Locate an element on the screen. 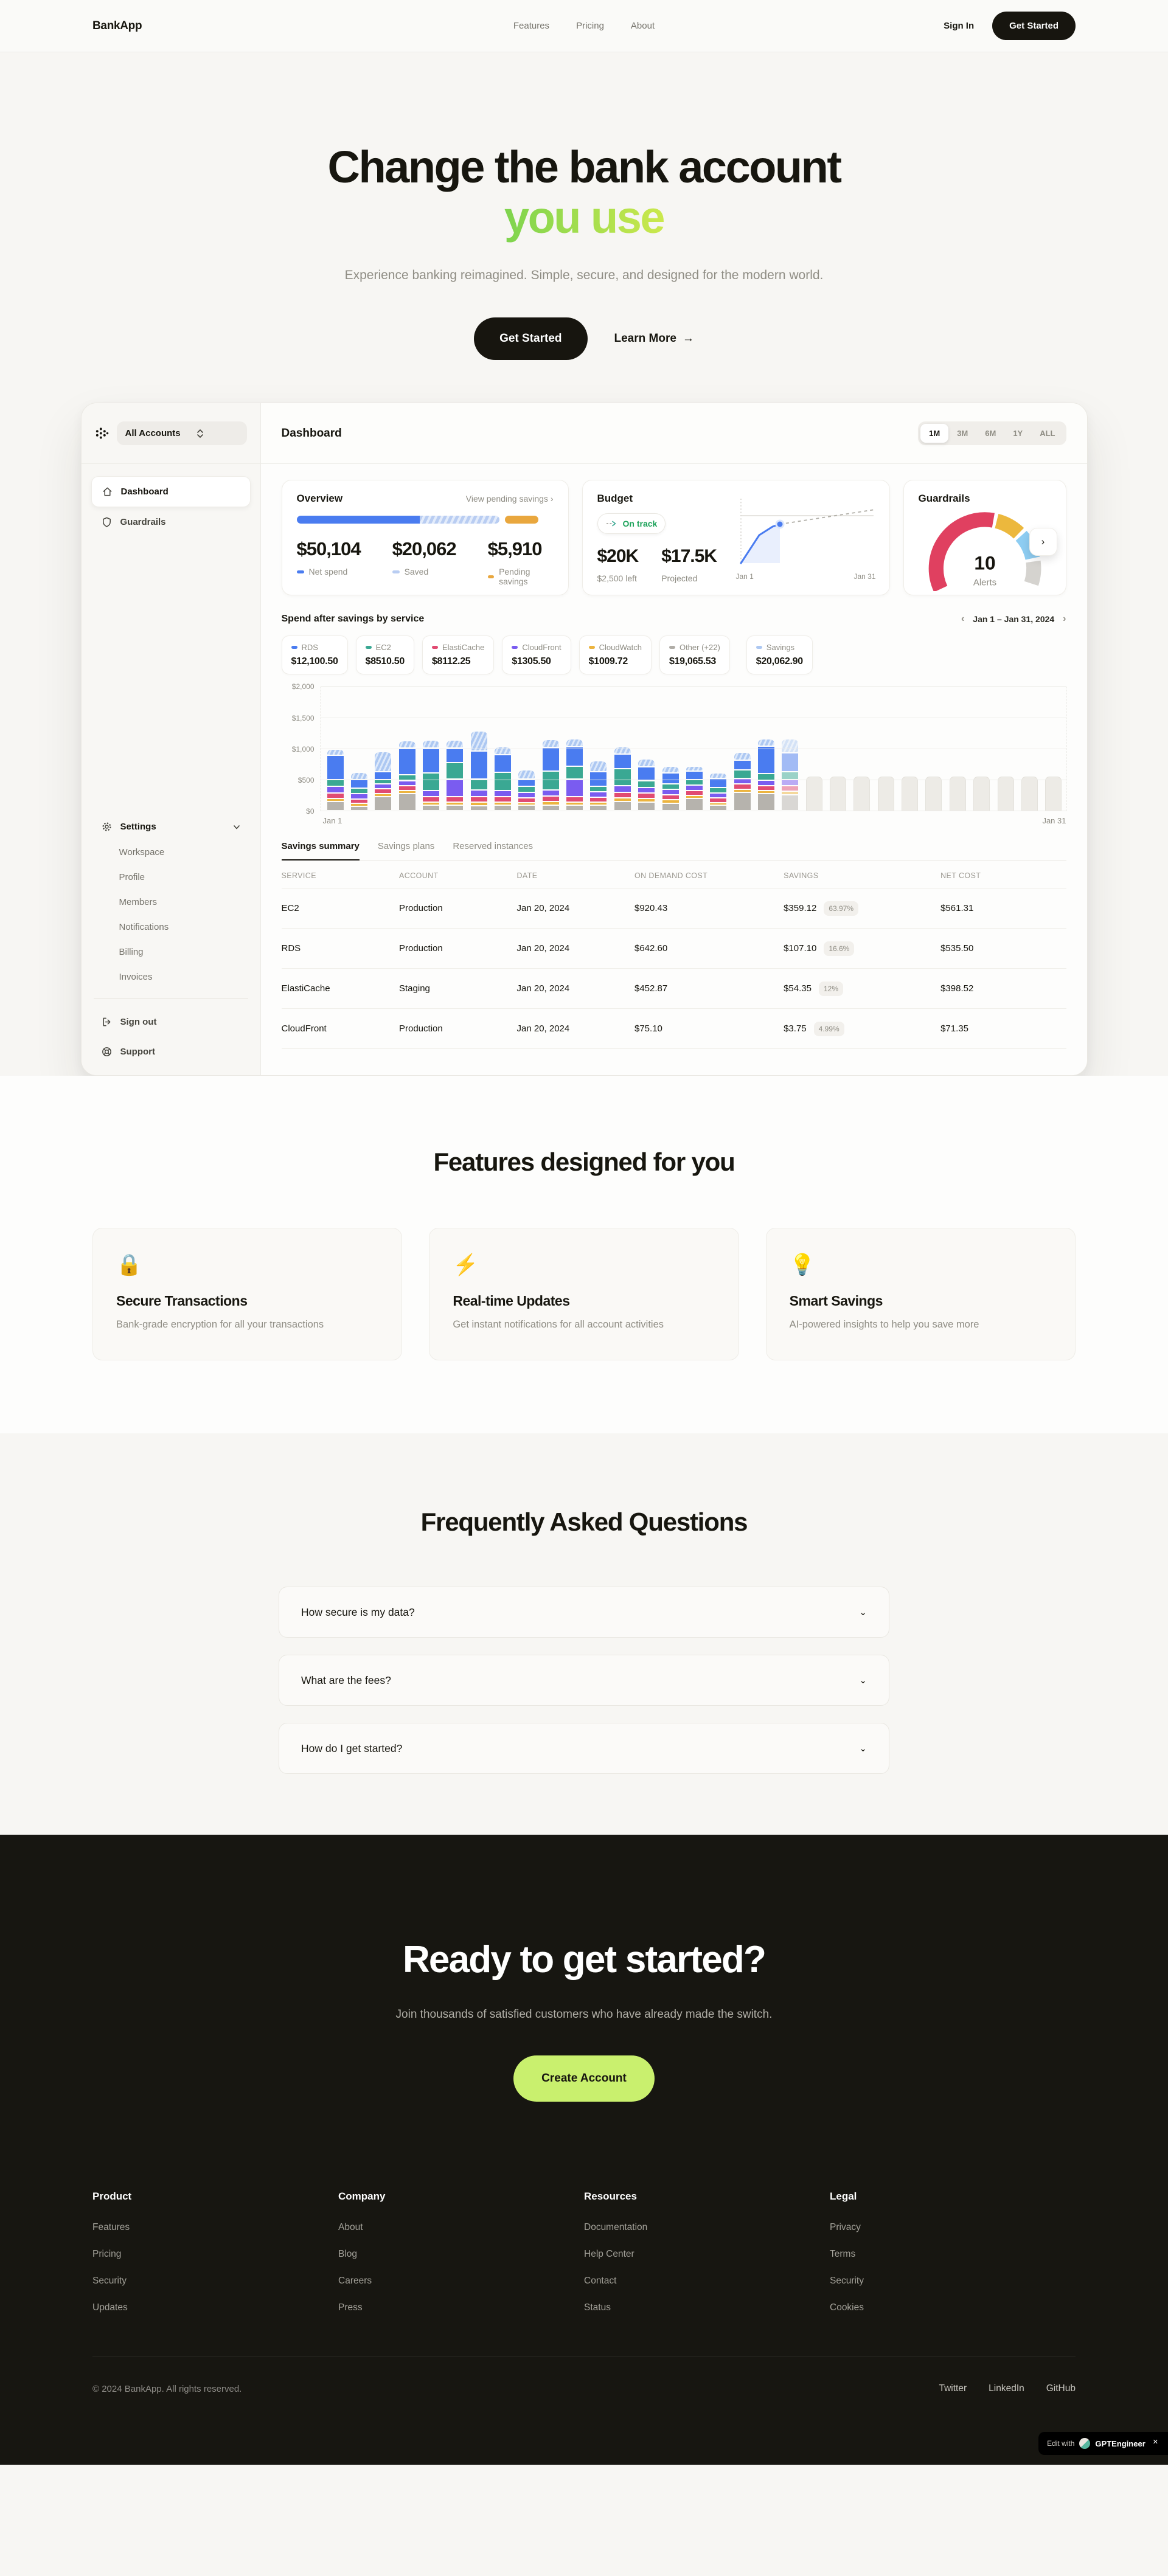 This screenshot has height=2576, width=1168. faq-question: How do I get started? is located at coordinates (352, 1748).